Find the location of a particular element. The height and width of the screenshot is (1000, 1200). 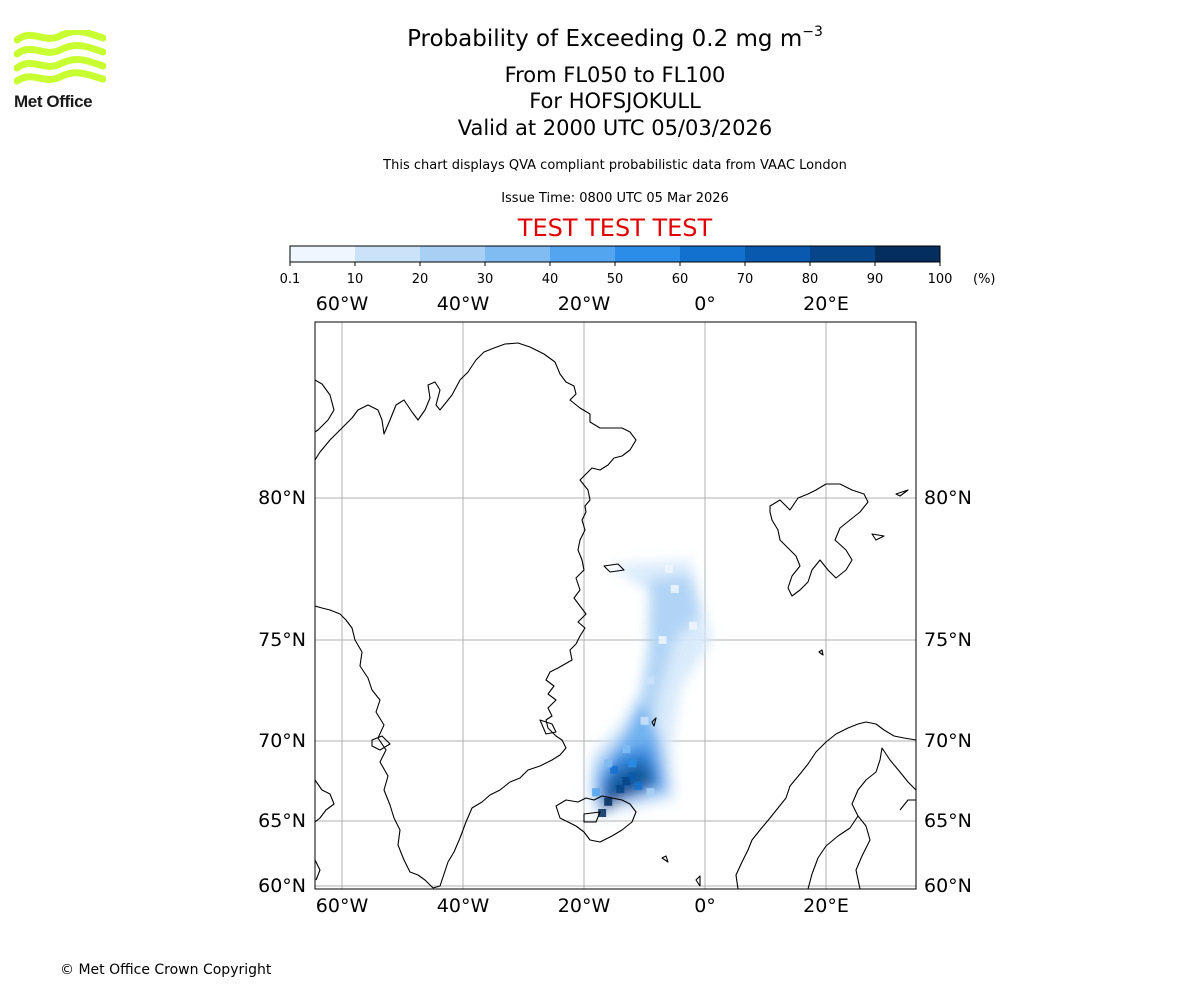

coast-iceland is located at coordinates (596, 819).